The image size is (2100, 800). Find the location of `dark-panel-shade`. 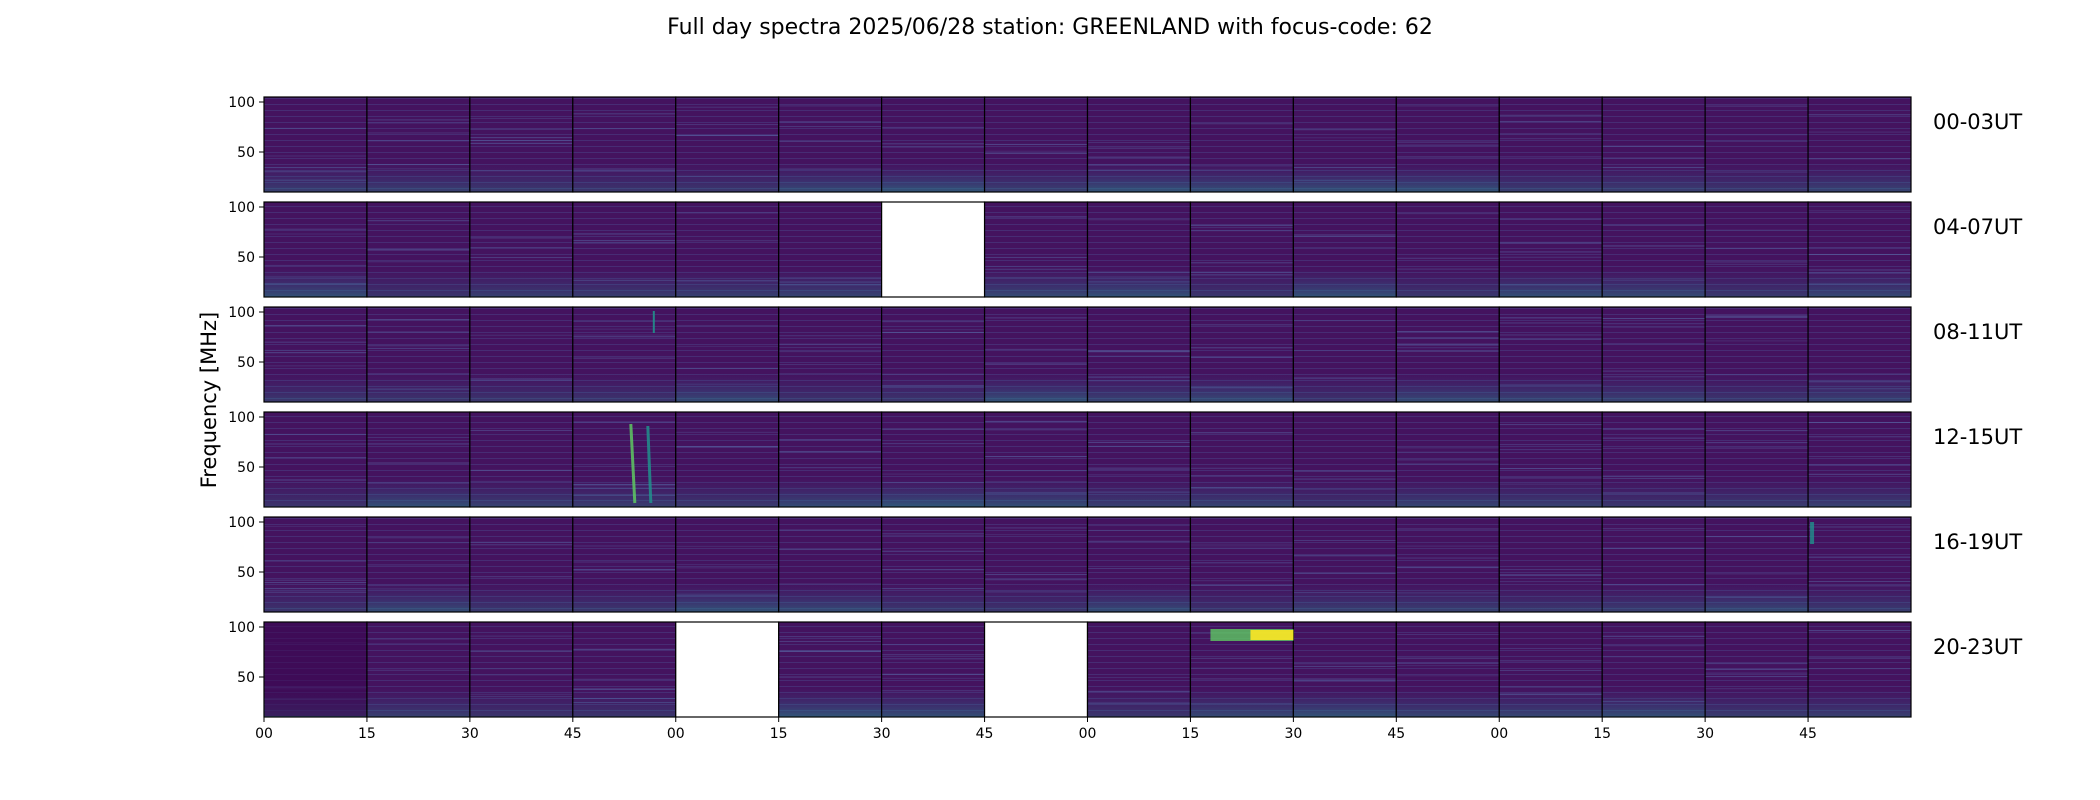

dark-panel-shade is located at coordinates (315, 669).